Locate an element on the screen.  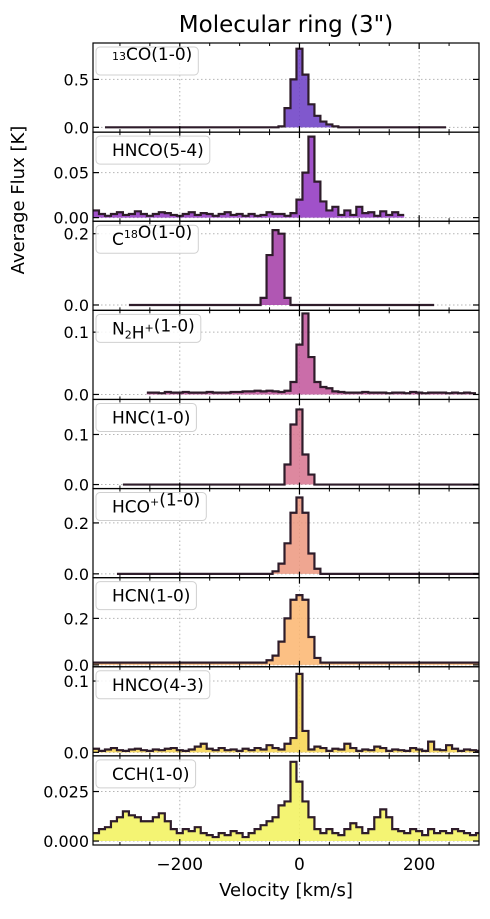
legend-label: C18O(1-0) is located at coordinates (152, 236).